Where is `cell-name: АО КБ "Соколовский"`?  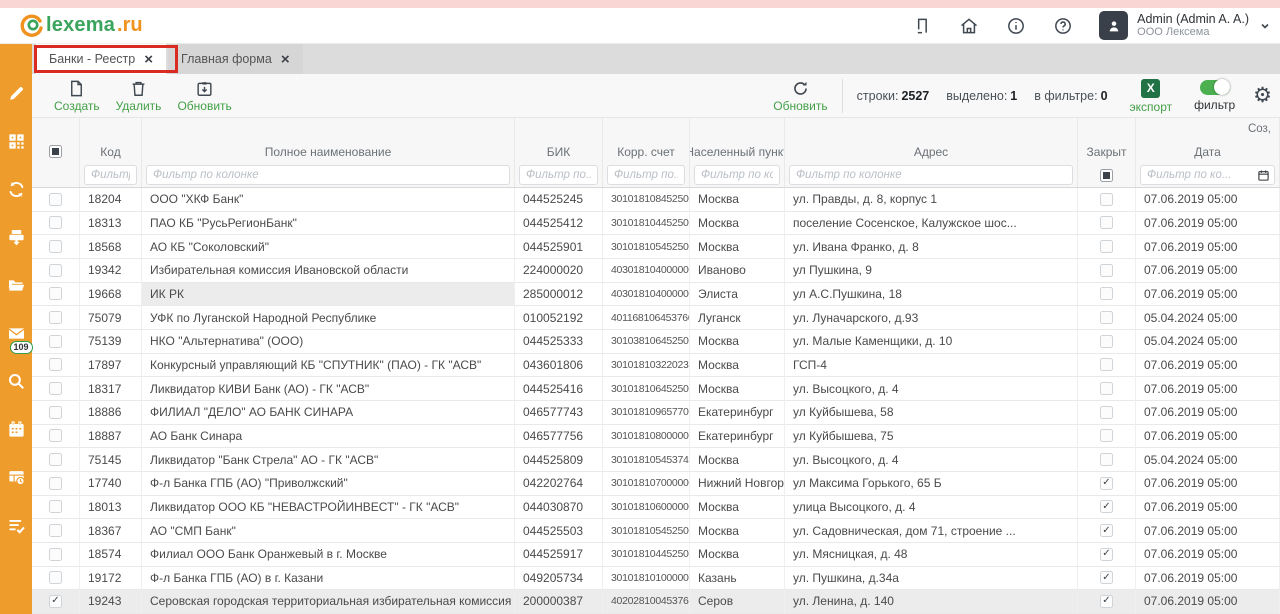
cell-name: АО КБ "Соколовский" is located at coordinates (328, 247).